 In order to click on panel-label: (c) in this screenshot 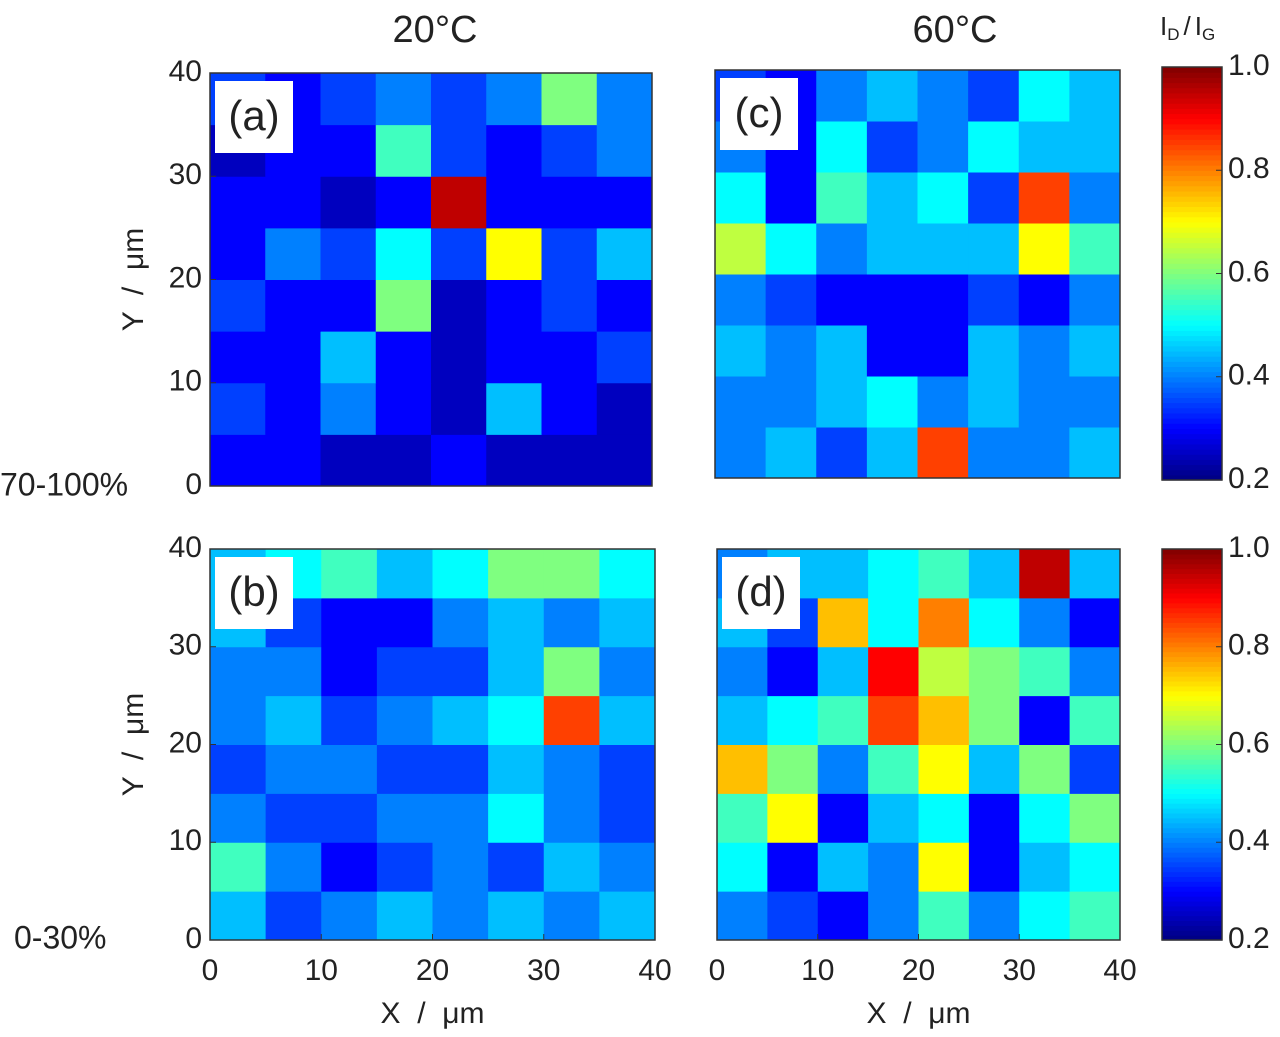, I will do `click(759, 112)`.